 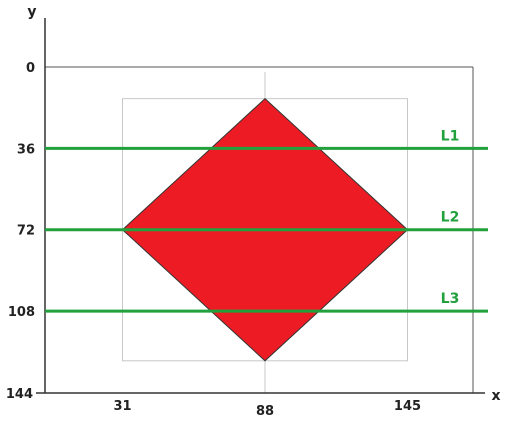 What do you see at coordinates (122, 406) in the screenshot?
I see `x-tick-label: 31` at bounding box center [122, 406].